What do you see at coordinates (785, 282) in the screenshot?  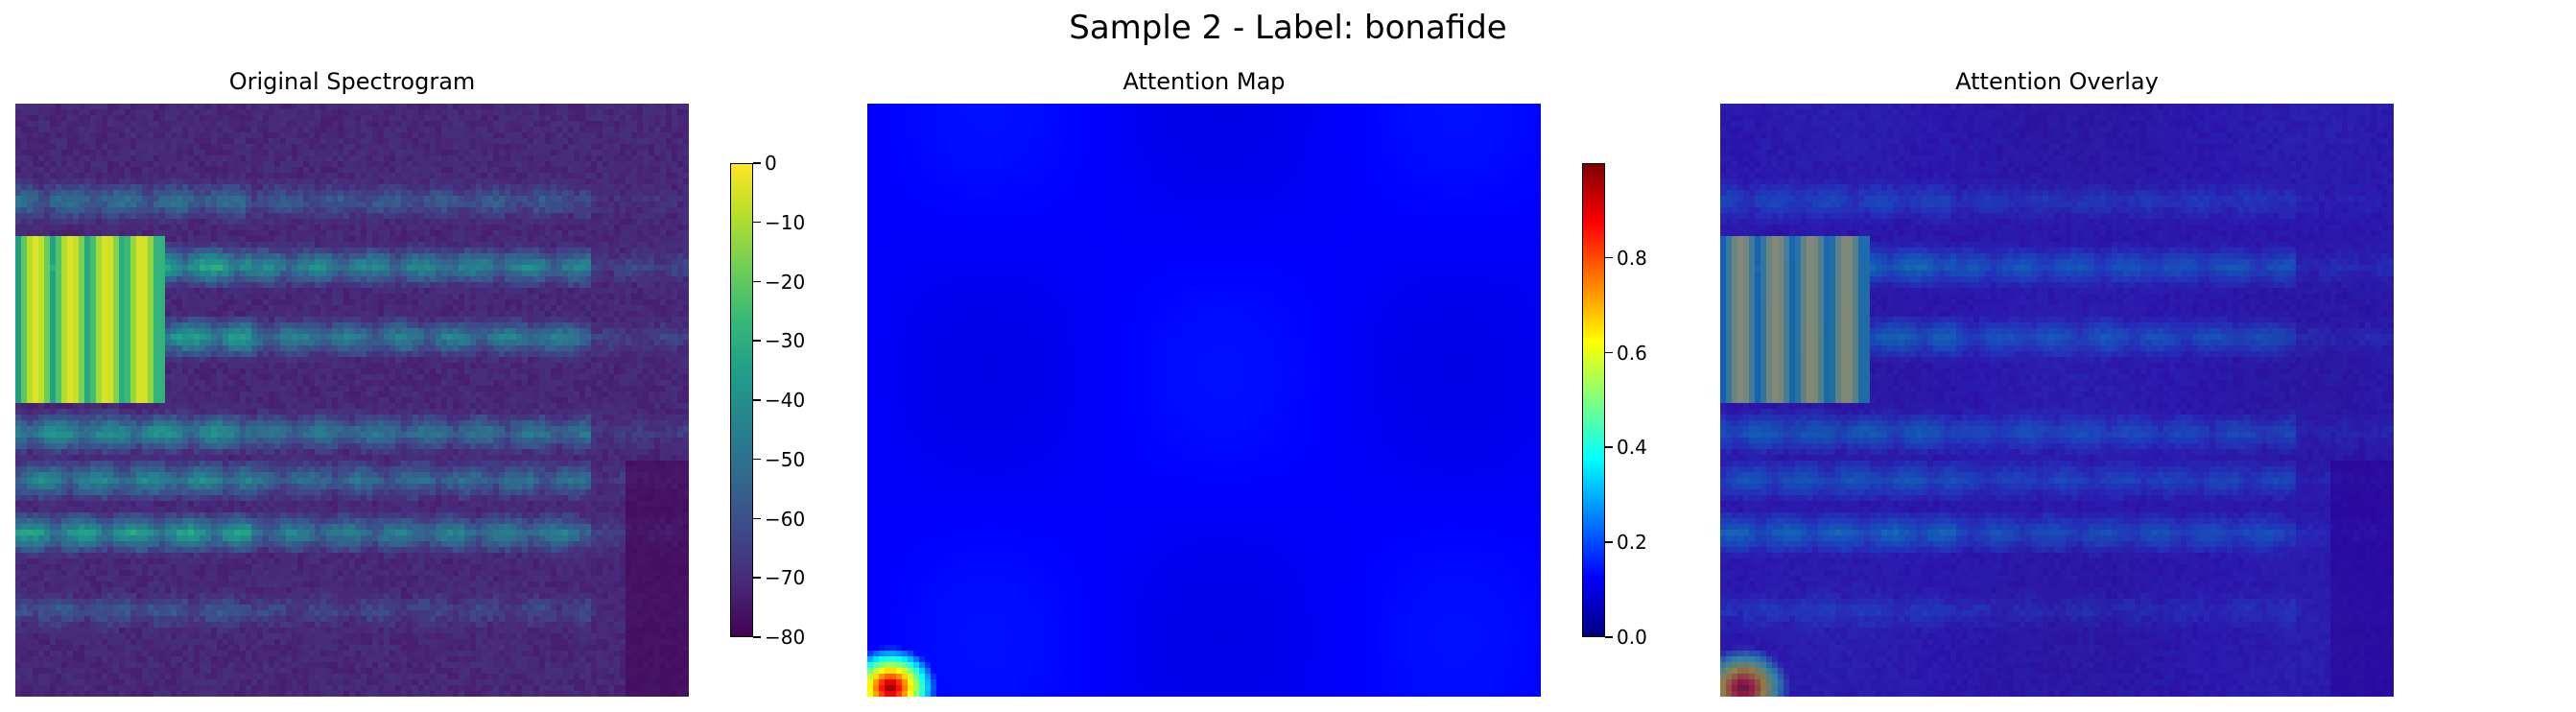 I see `spectrogram-colorbar-tick-label: −20` at bounding box center [785, 282].